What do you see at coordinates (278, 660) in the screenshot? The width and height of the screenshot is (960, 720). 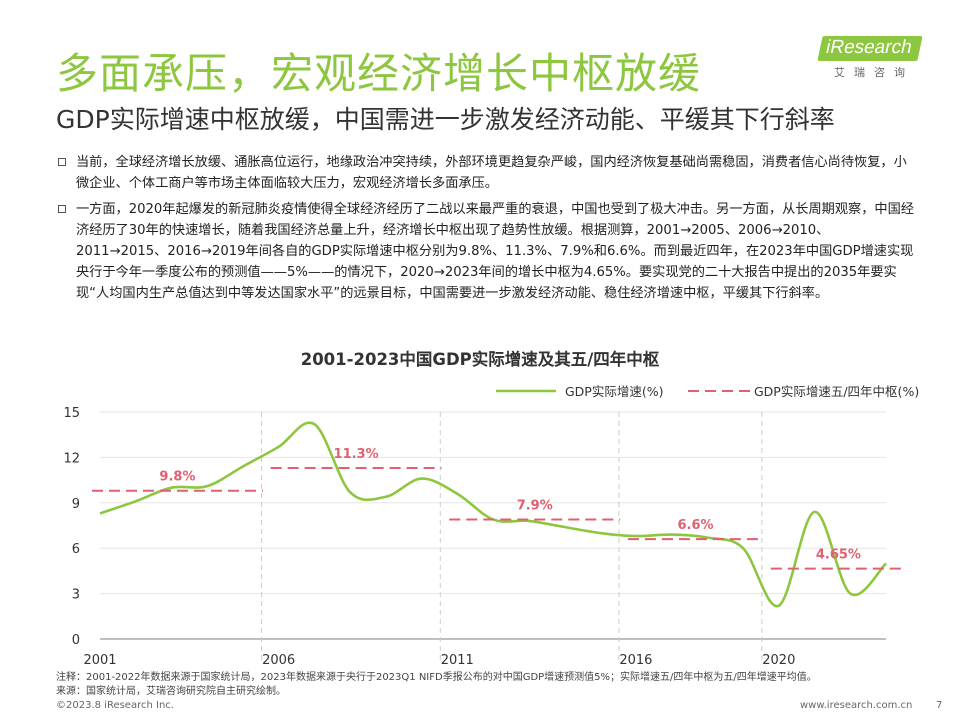 I see `x-tick-label: 2006` at bounding box center [278, 660].